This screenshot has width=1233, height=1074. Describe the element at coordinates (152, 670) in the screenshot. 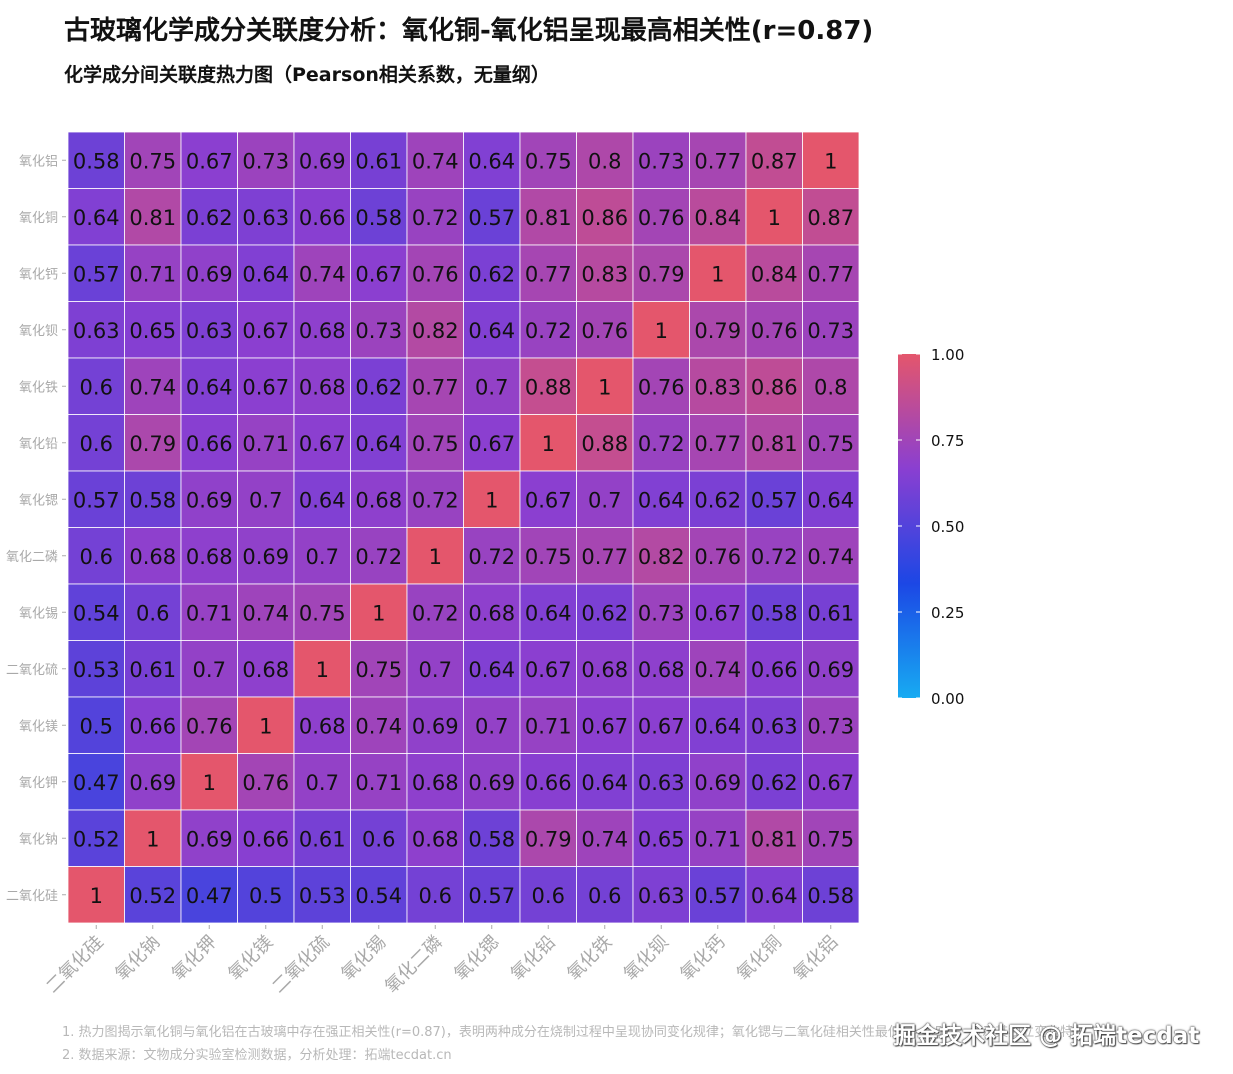

I see `cell-value-label: 0.61` at that location.